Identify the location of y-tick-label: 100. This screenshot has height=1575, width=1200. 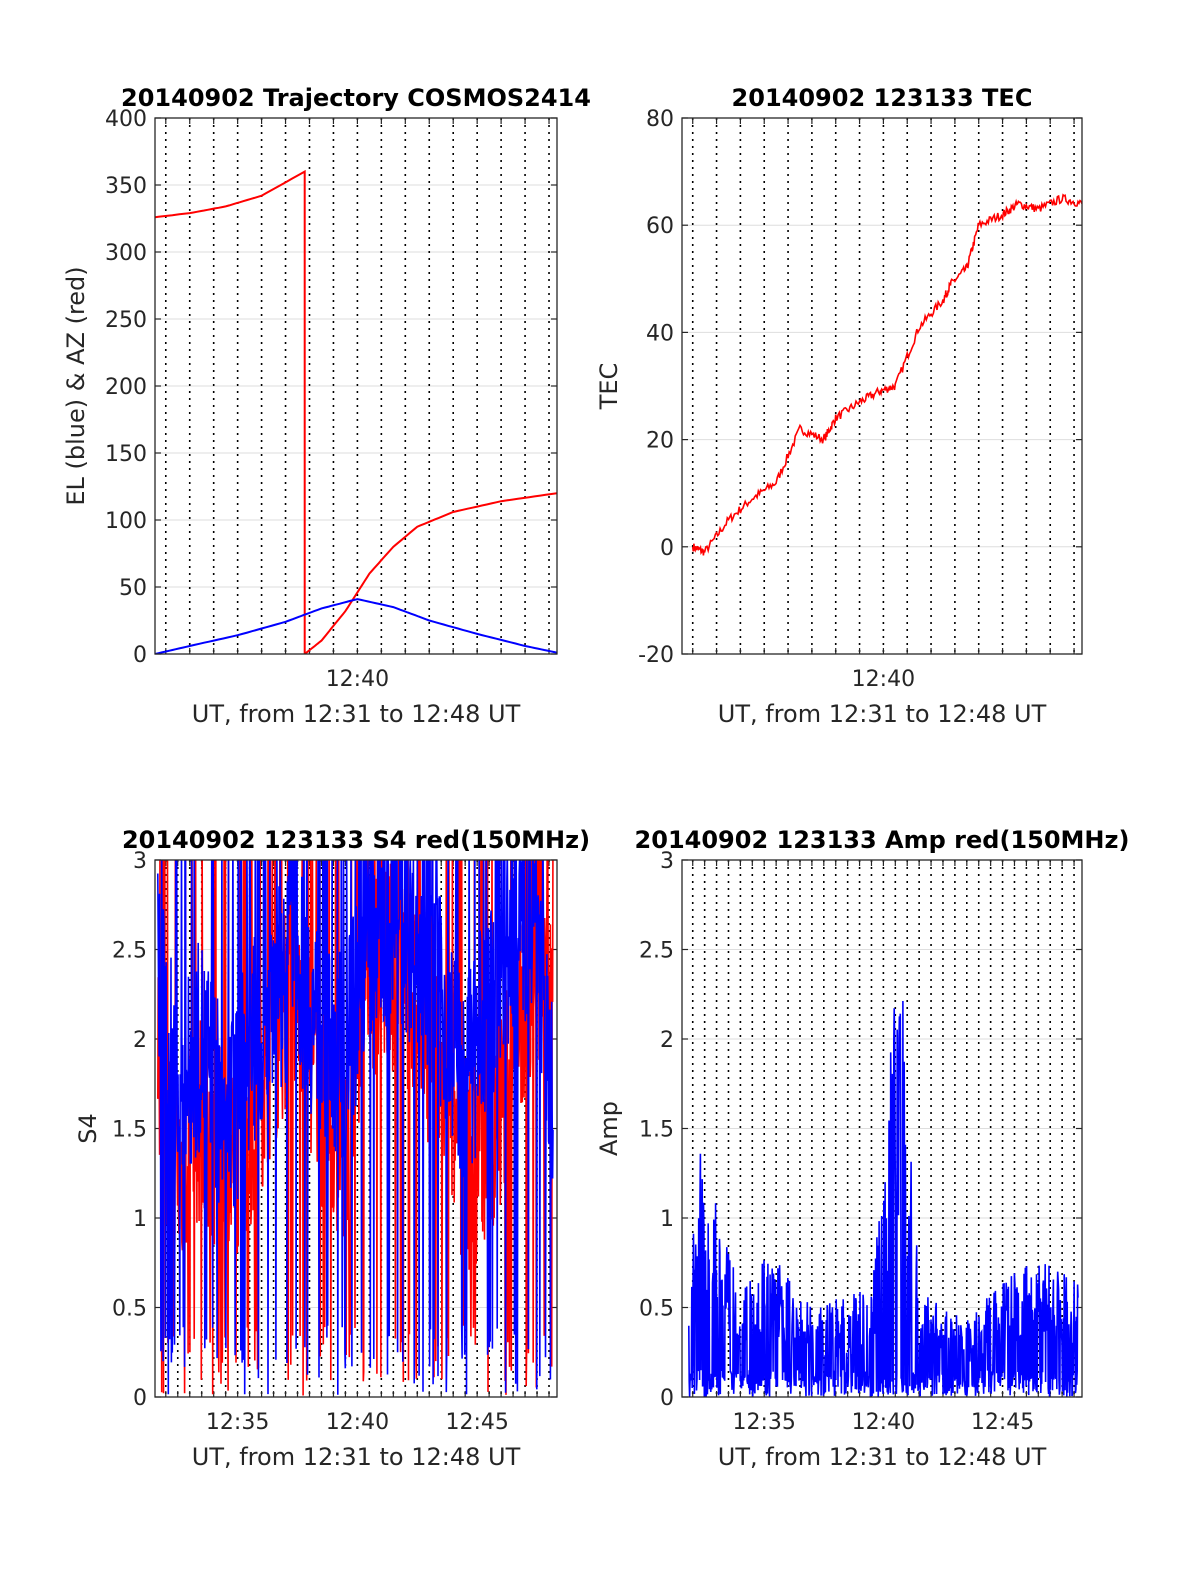
(126, 521).